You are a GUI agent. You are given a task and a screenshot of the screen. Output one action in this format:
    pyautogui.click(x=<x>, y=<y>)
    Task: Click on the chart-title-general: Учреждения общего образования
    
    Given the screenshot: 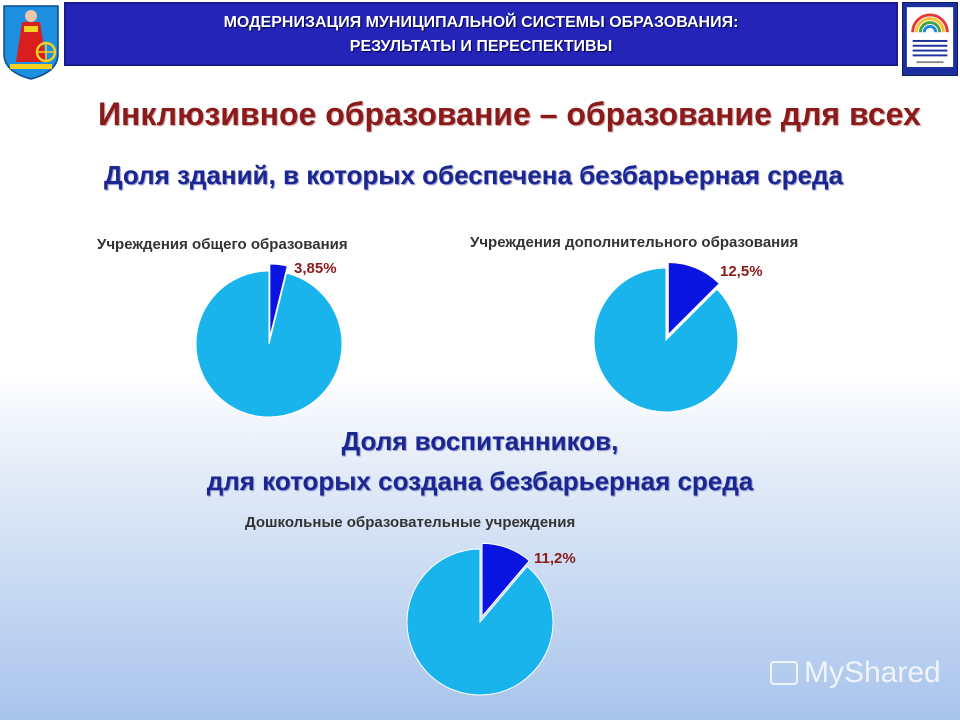 What is the action you would take?
    pyautogui.click(x=222, y=244)
    